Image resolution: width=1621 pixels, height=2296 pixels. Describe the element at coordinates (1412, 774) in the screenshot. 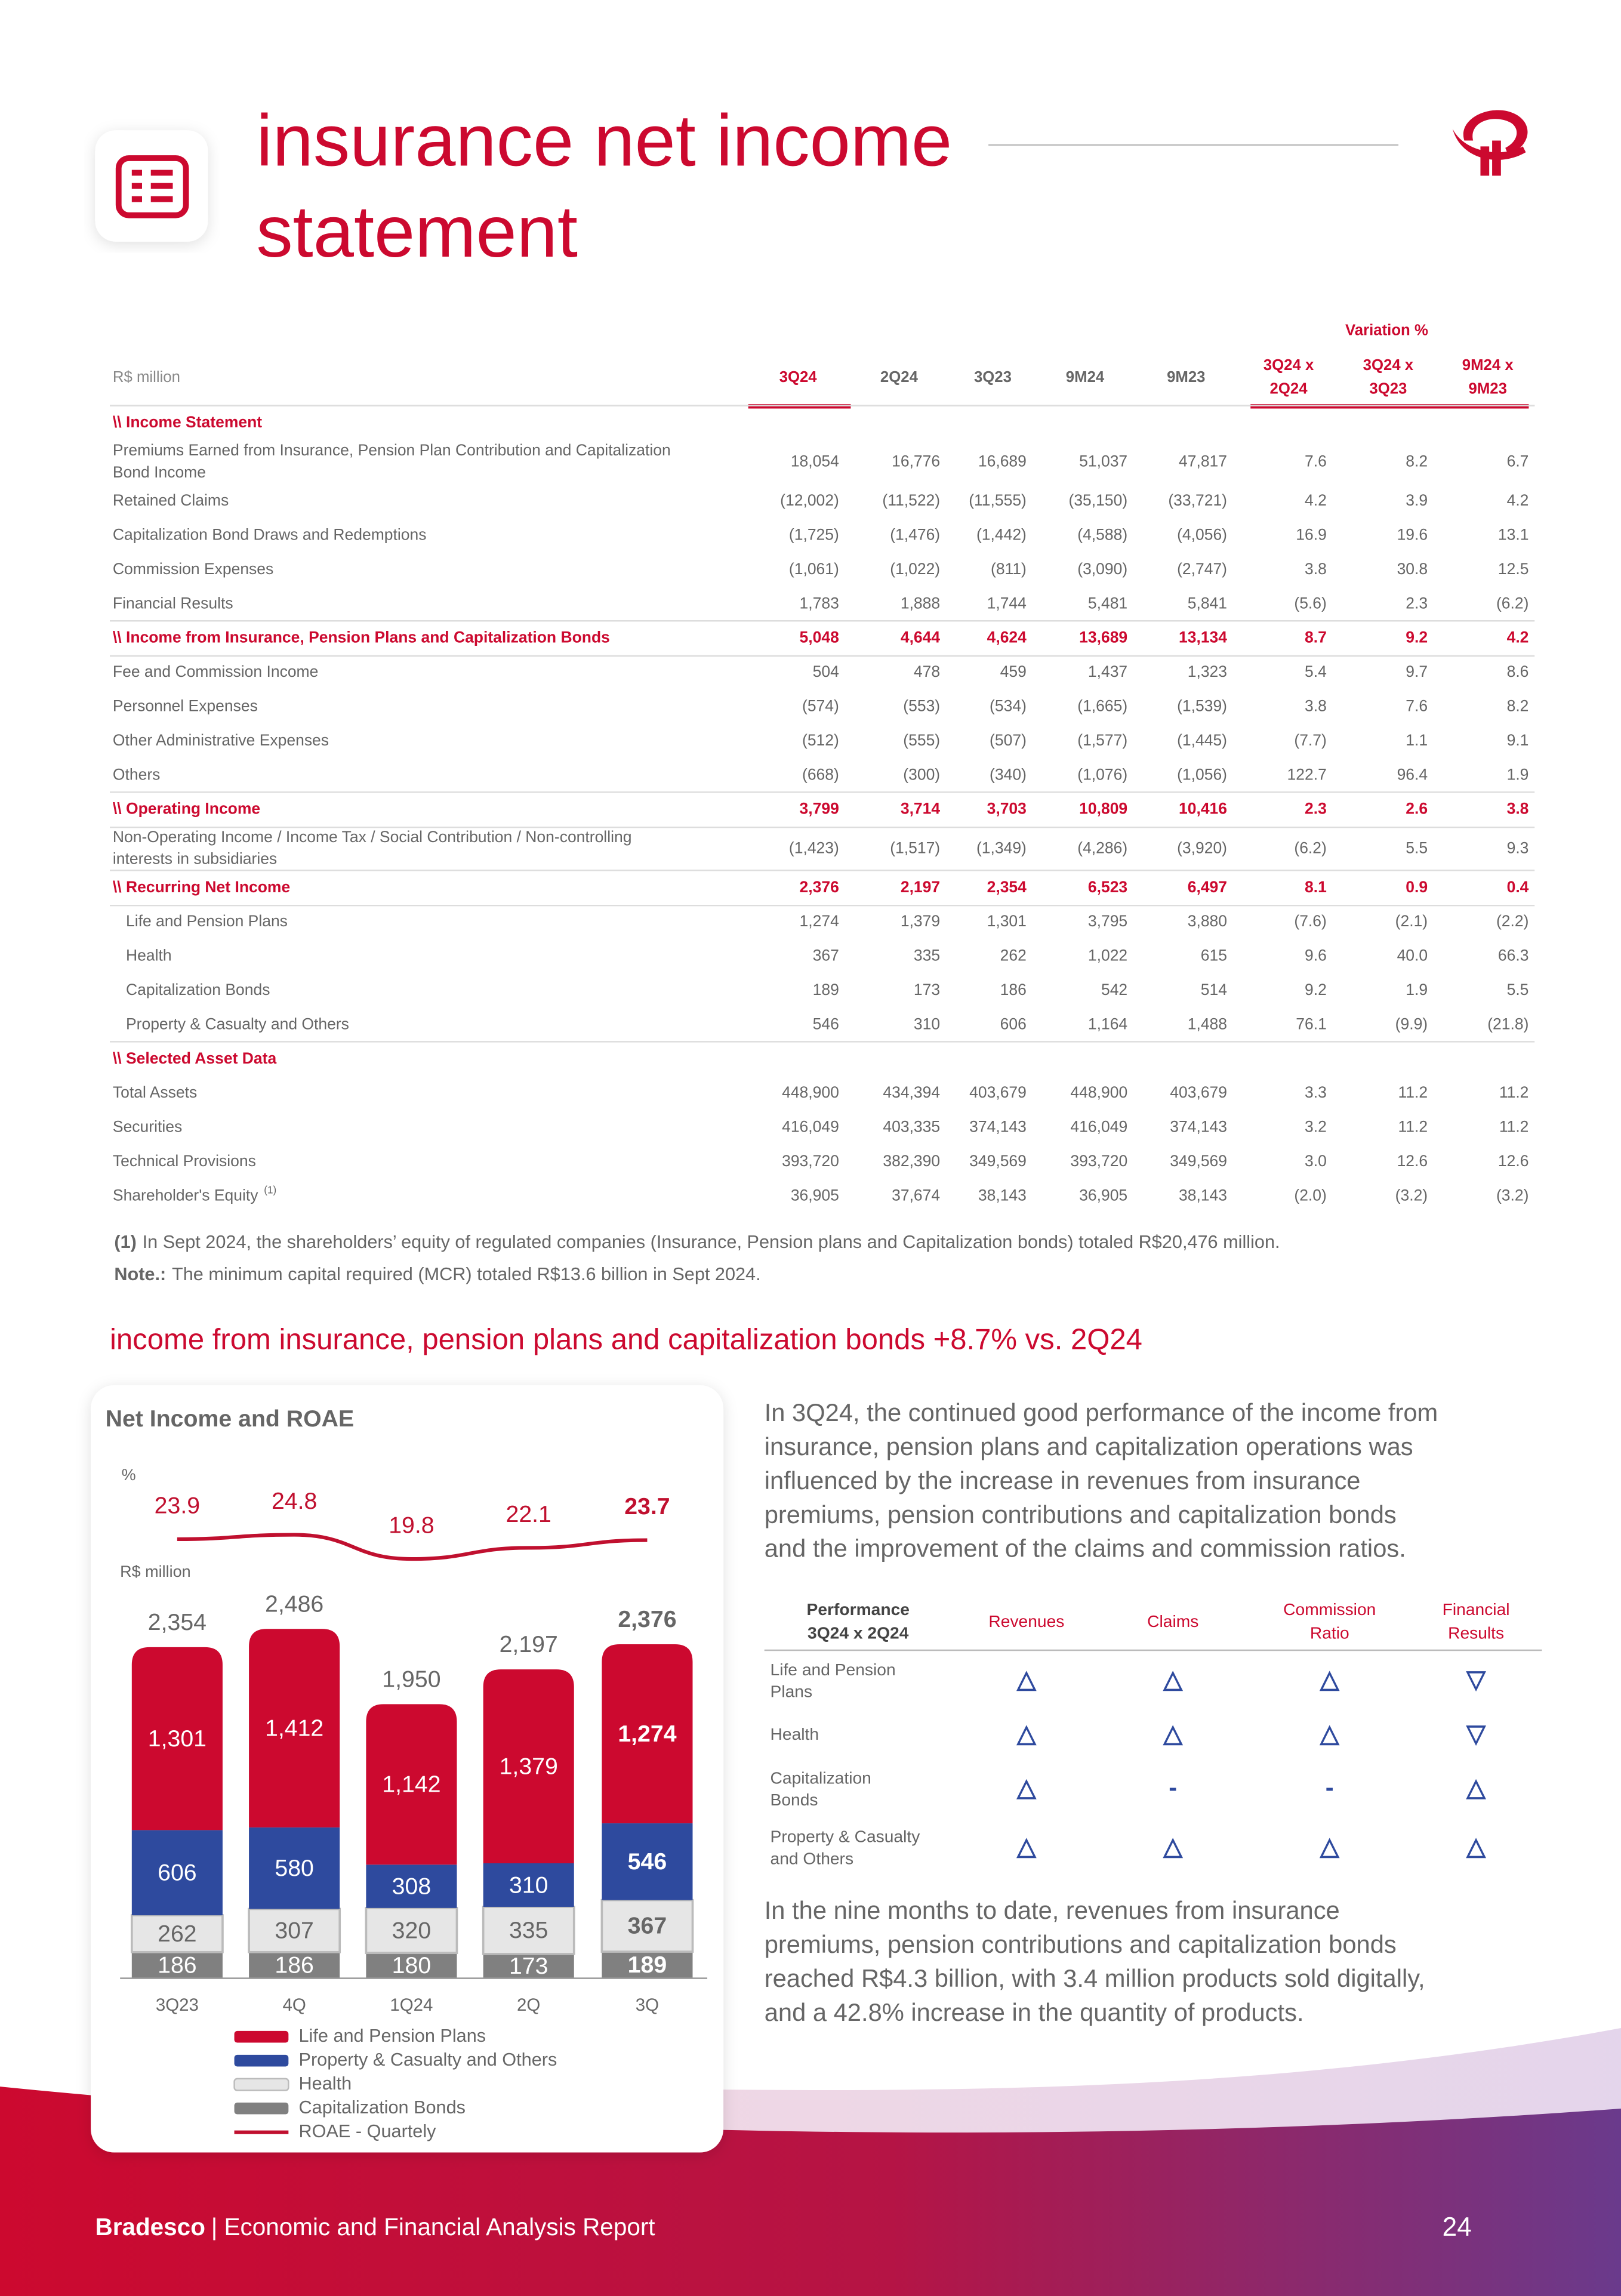

I see `cell: 96.4` at that location.